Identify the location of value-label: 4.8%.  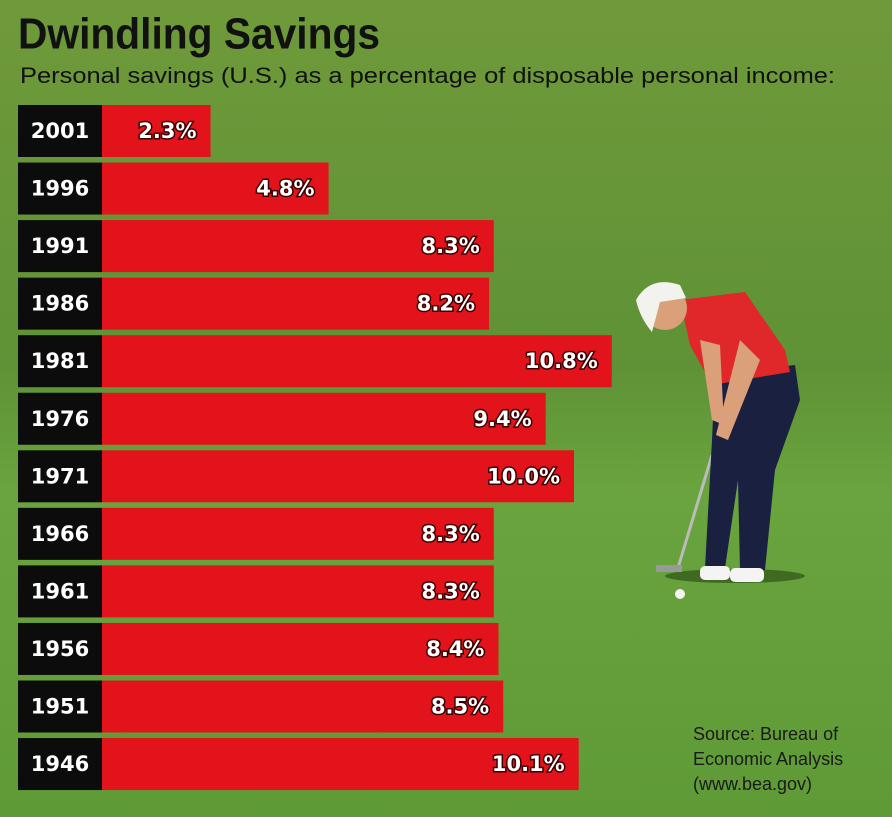
(285, 189).